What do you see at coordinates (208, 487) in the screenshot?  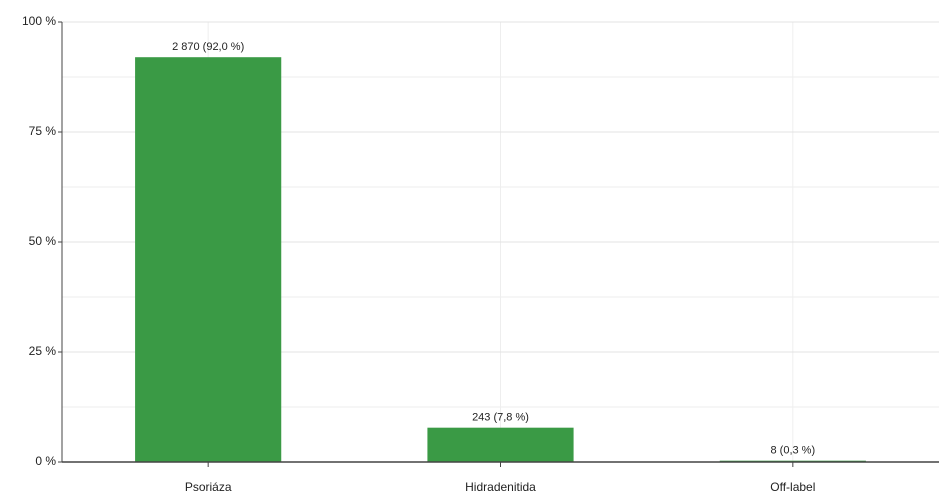 I see `x-tick-label: Psoriáza` at bounding box center [208, 487].